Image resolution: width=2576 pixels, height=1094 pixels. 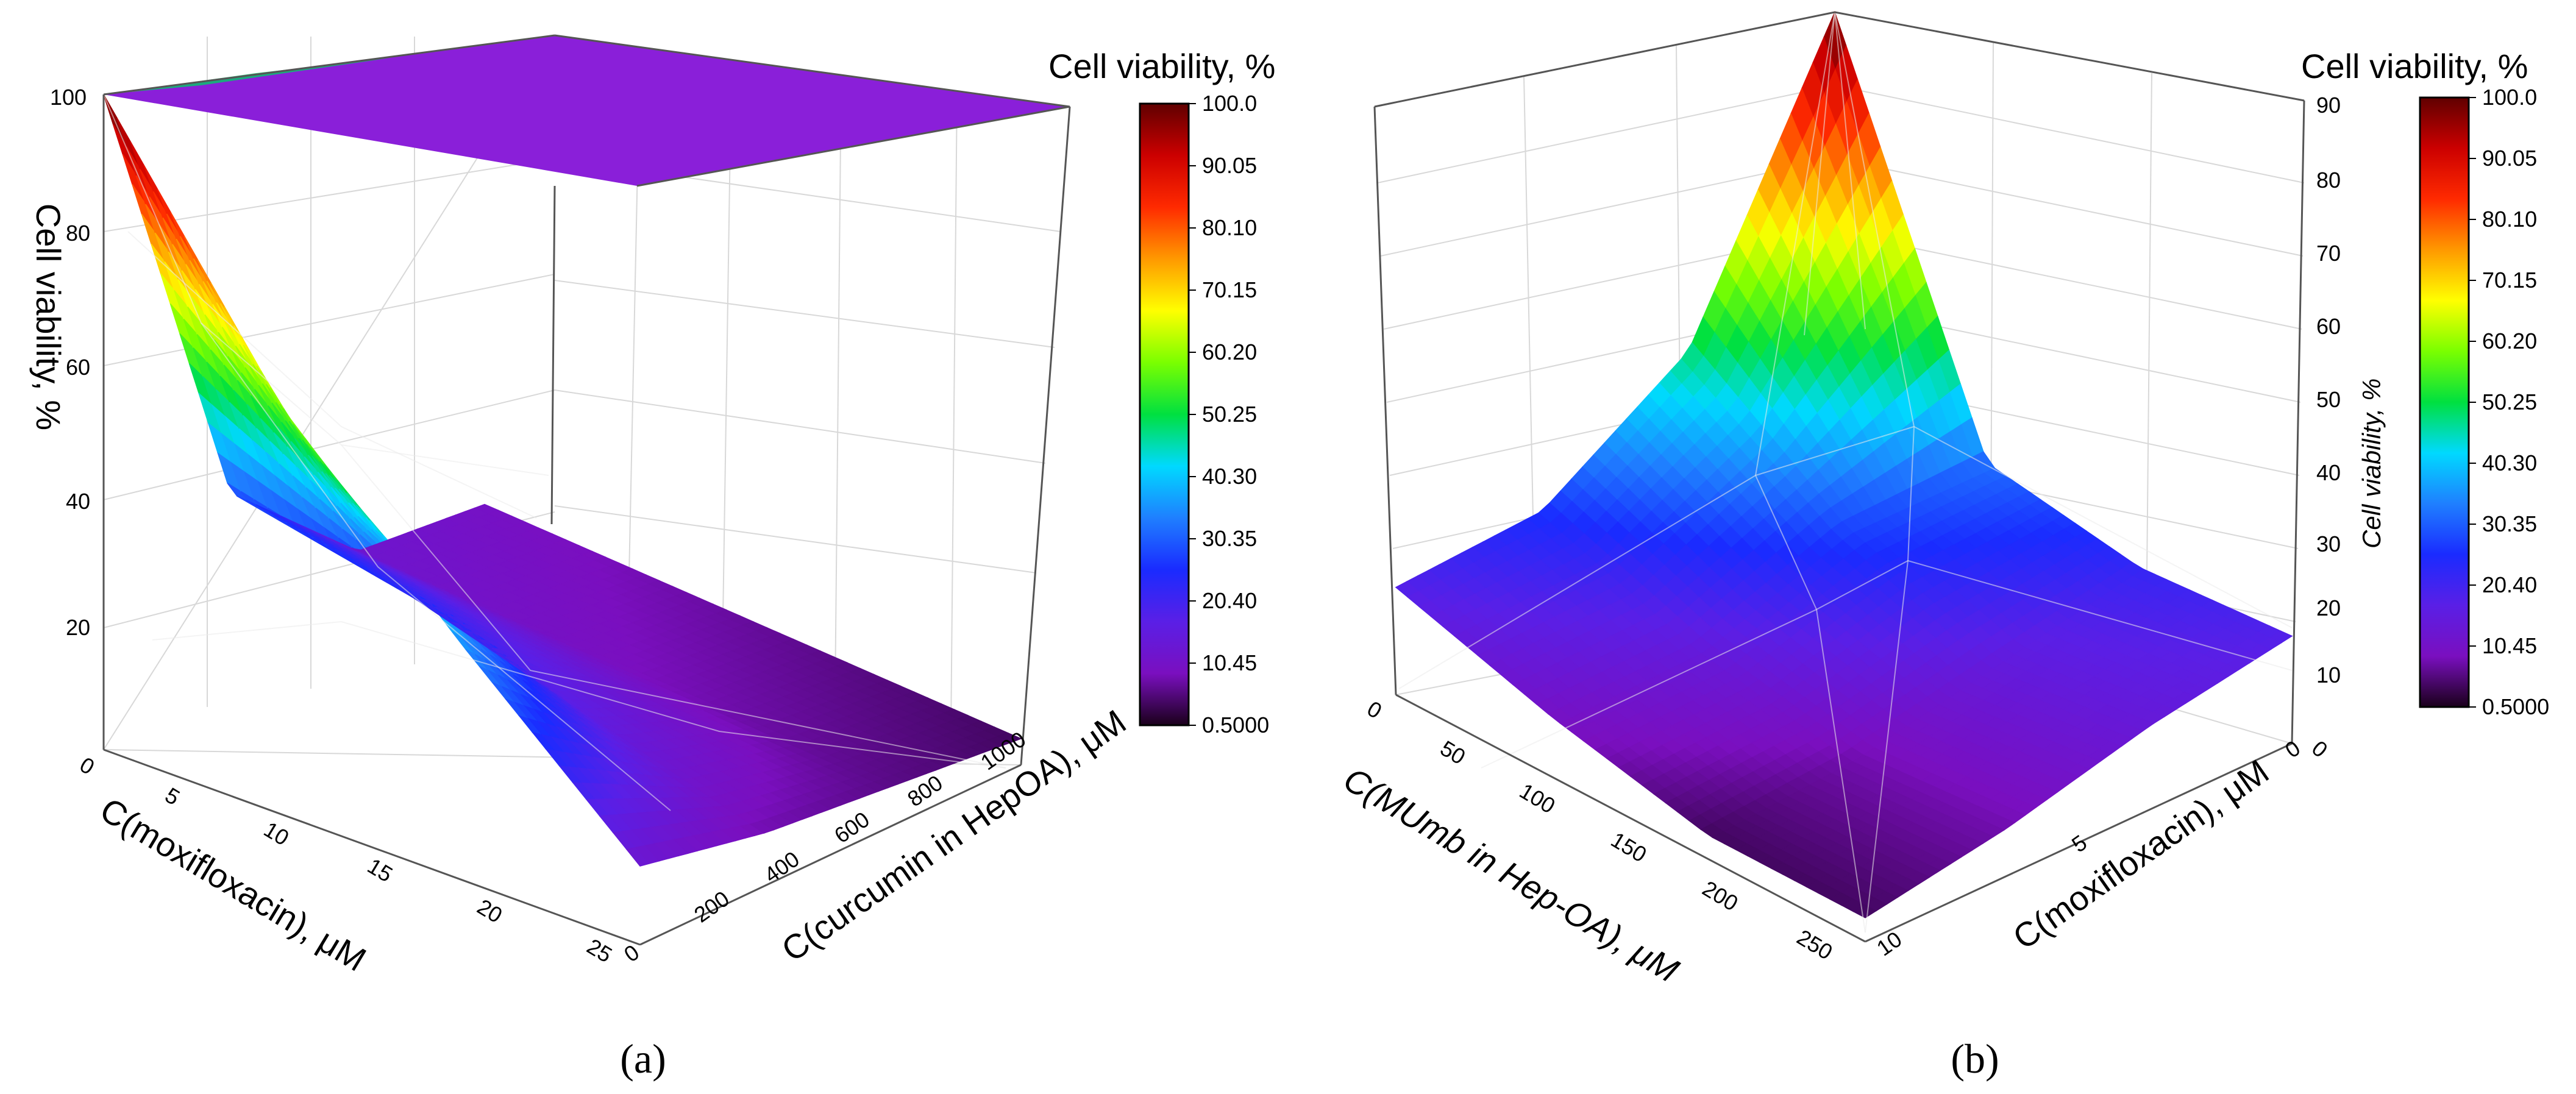 I want to click on panel-a-colorbar-scale, so click(x=1164, y=414).